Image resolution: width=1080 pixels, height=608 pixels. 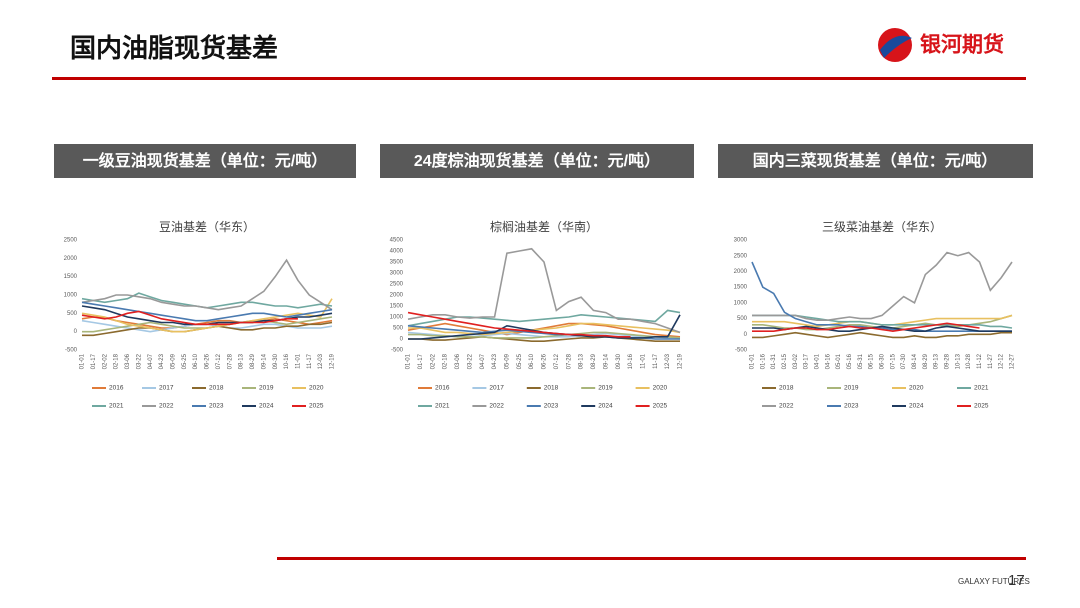 I want to click on x-tick-label: 10-13, so click(x=958, y=361).